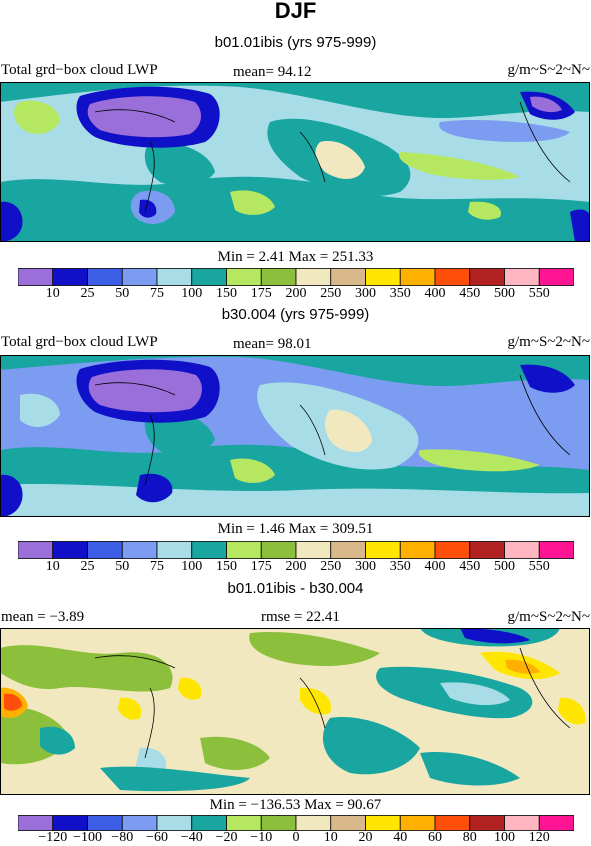 This screenshot has width=591, height=846. I want to click on panel-1-minmax: Min = 2.41 Max = 251.33, so click(295, 257).